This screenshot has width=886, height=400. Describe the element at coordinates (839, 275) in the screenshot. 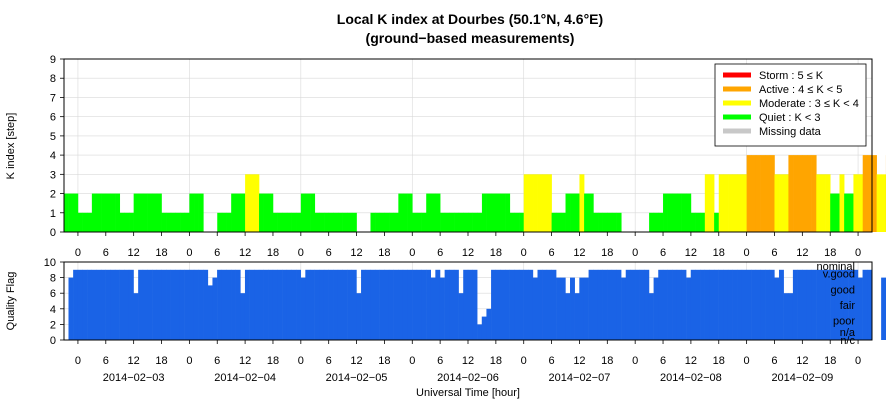

I see `quality-level-label: v.good` at that location.